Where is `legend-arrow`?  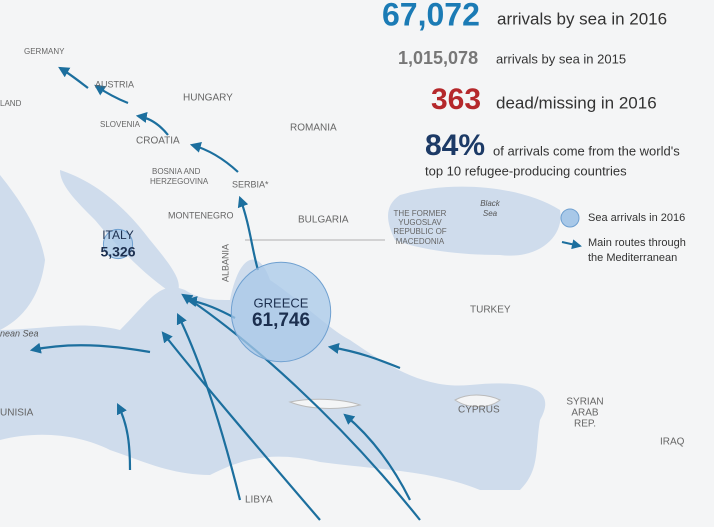
legend-arrow is located at coordinates (571, 244).